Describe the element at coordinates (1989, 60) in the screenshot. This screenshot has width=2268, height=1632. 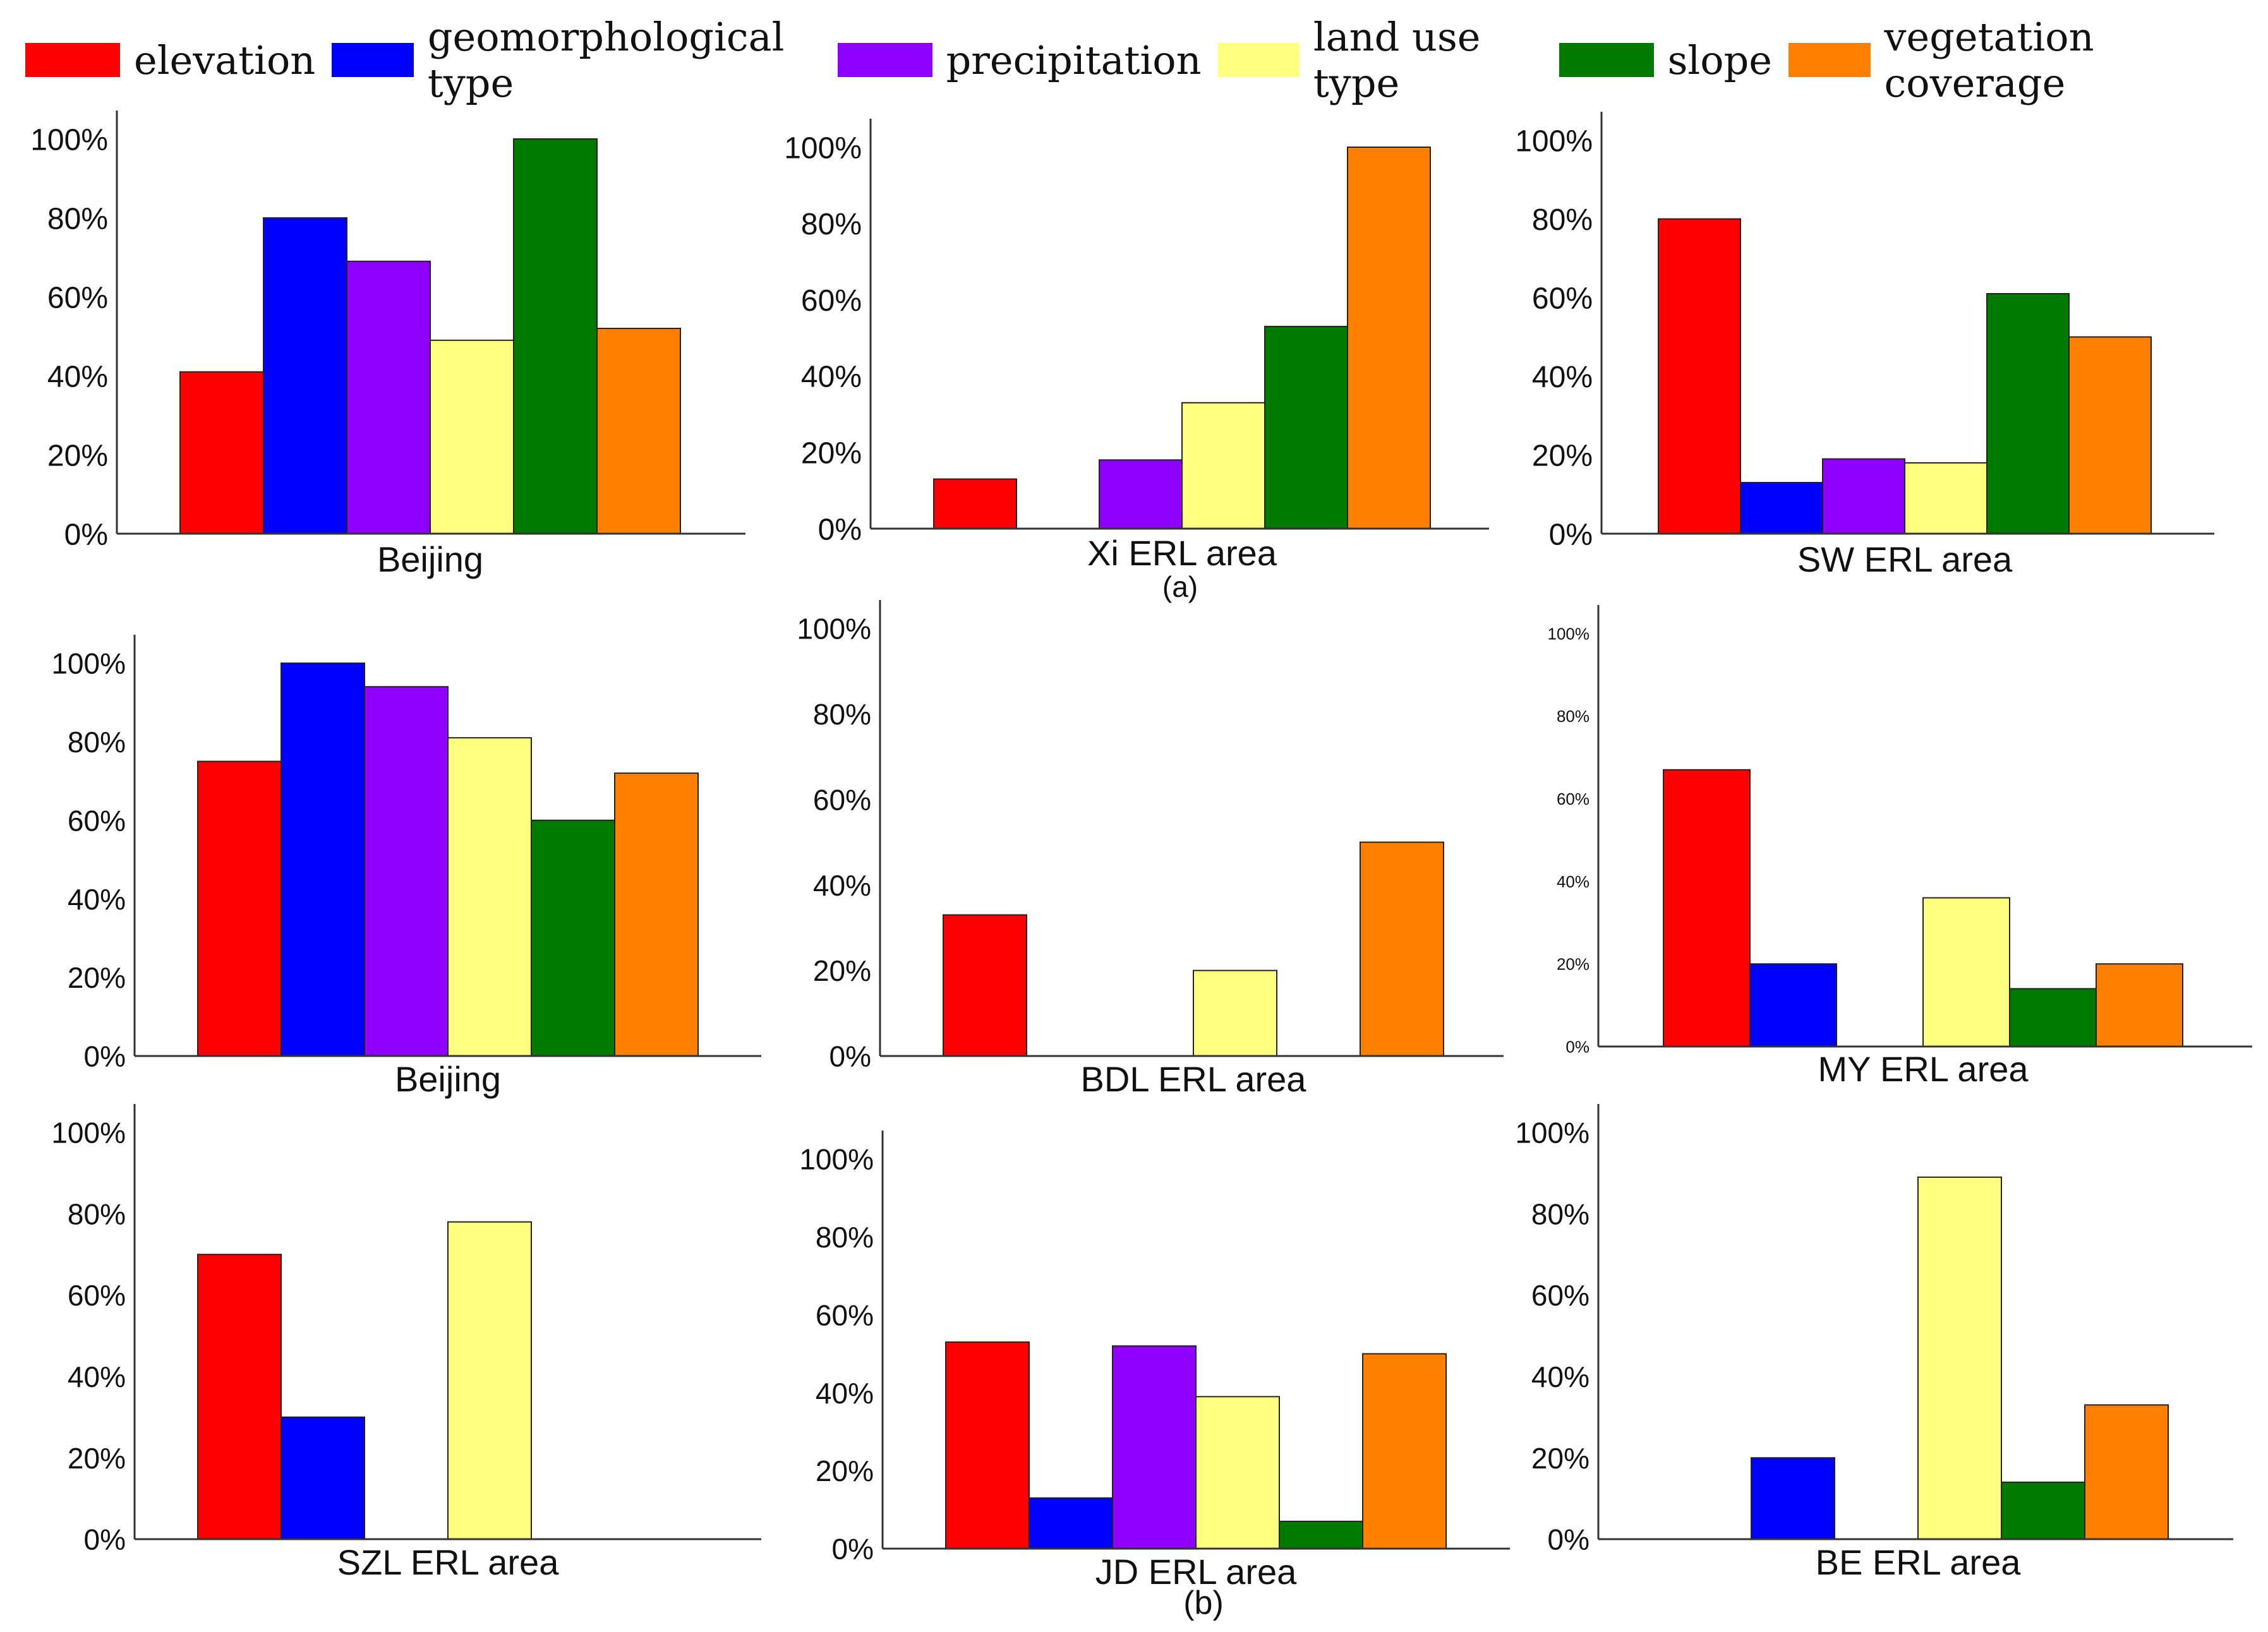
I see `legend-label: vegetation coverage` at that location.